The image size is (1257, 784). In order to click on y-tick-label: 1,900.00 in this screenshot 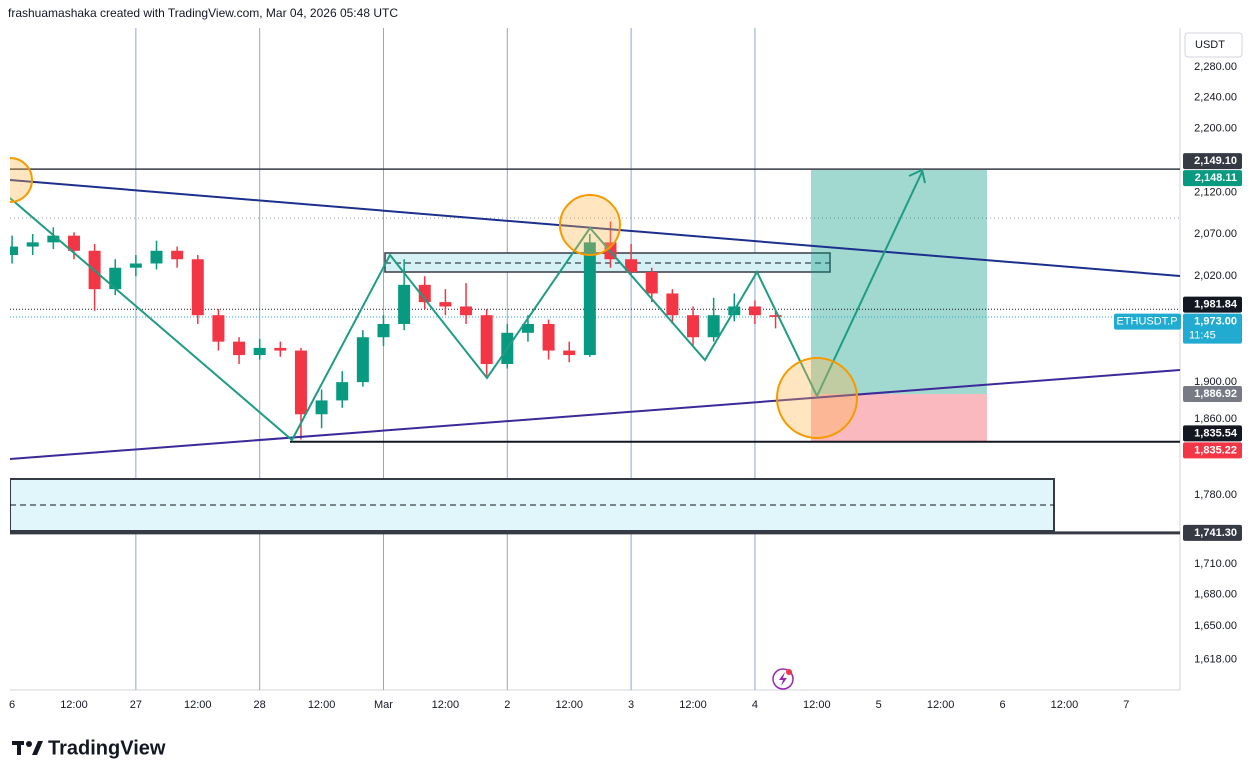, I will do `click(1215, 382)`.